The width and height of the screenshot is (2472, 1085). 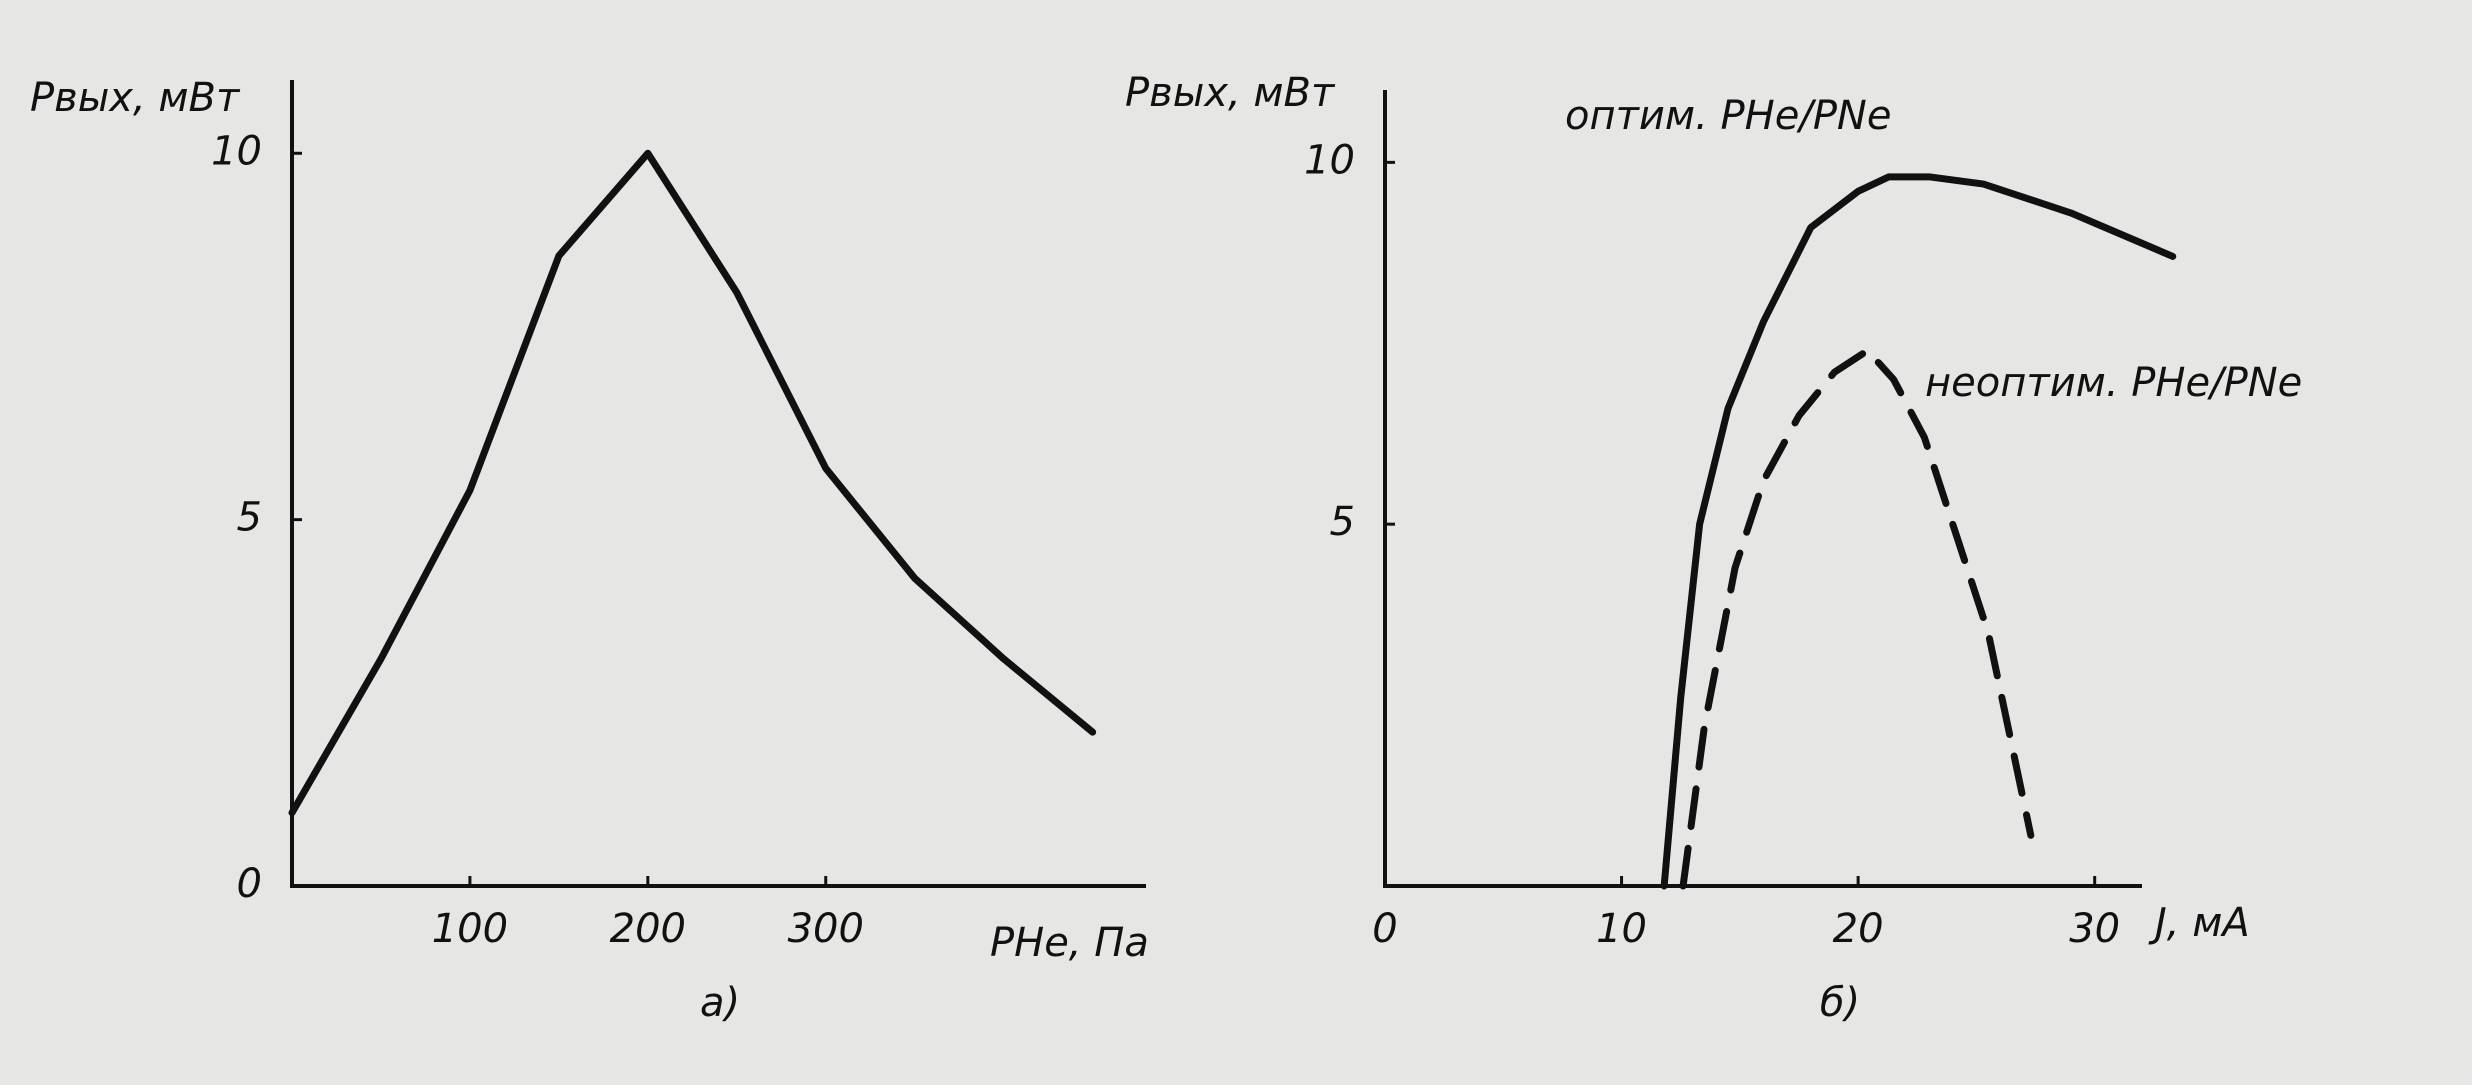 I want to click on subtitle: а), so click(x=720, y=1003).